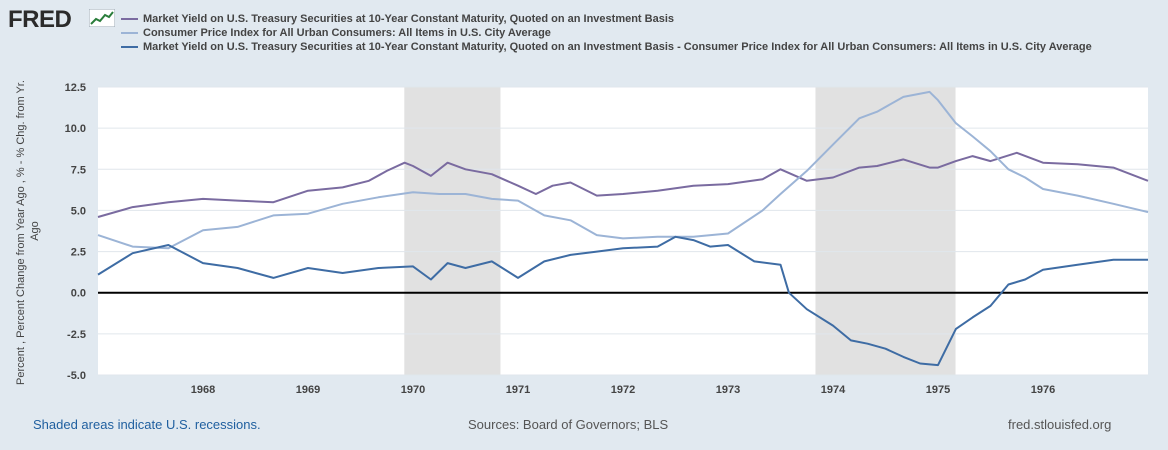  What do you see at coordinates (76, 335) in the screenshot?
I see `y-tick-label: -2.5` at bounding box center [76, 335].